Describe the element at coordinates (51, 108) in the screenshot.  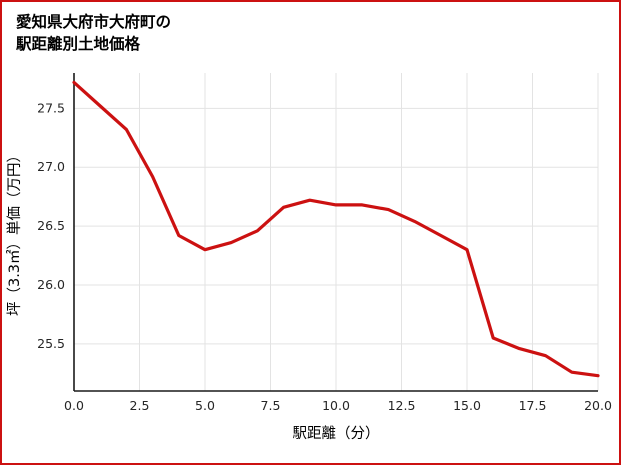
I see `y-tick-label: 27.5` at that location.